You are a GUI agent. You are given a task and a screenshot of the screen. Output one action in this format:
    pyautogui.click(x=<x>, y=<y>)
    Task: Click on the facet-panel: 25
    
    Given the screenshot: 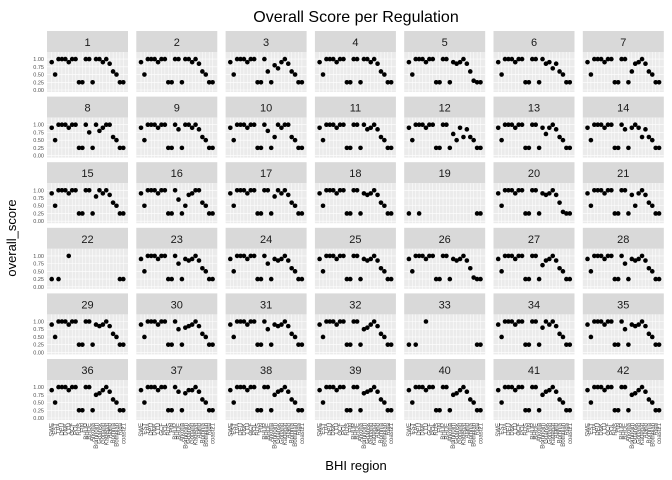 What is the action you would take?
    pyautogui.click(x=355, y=258)
    